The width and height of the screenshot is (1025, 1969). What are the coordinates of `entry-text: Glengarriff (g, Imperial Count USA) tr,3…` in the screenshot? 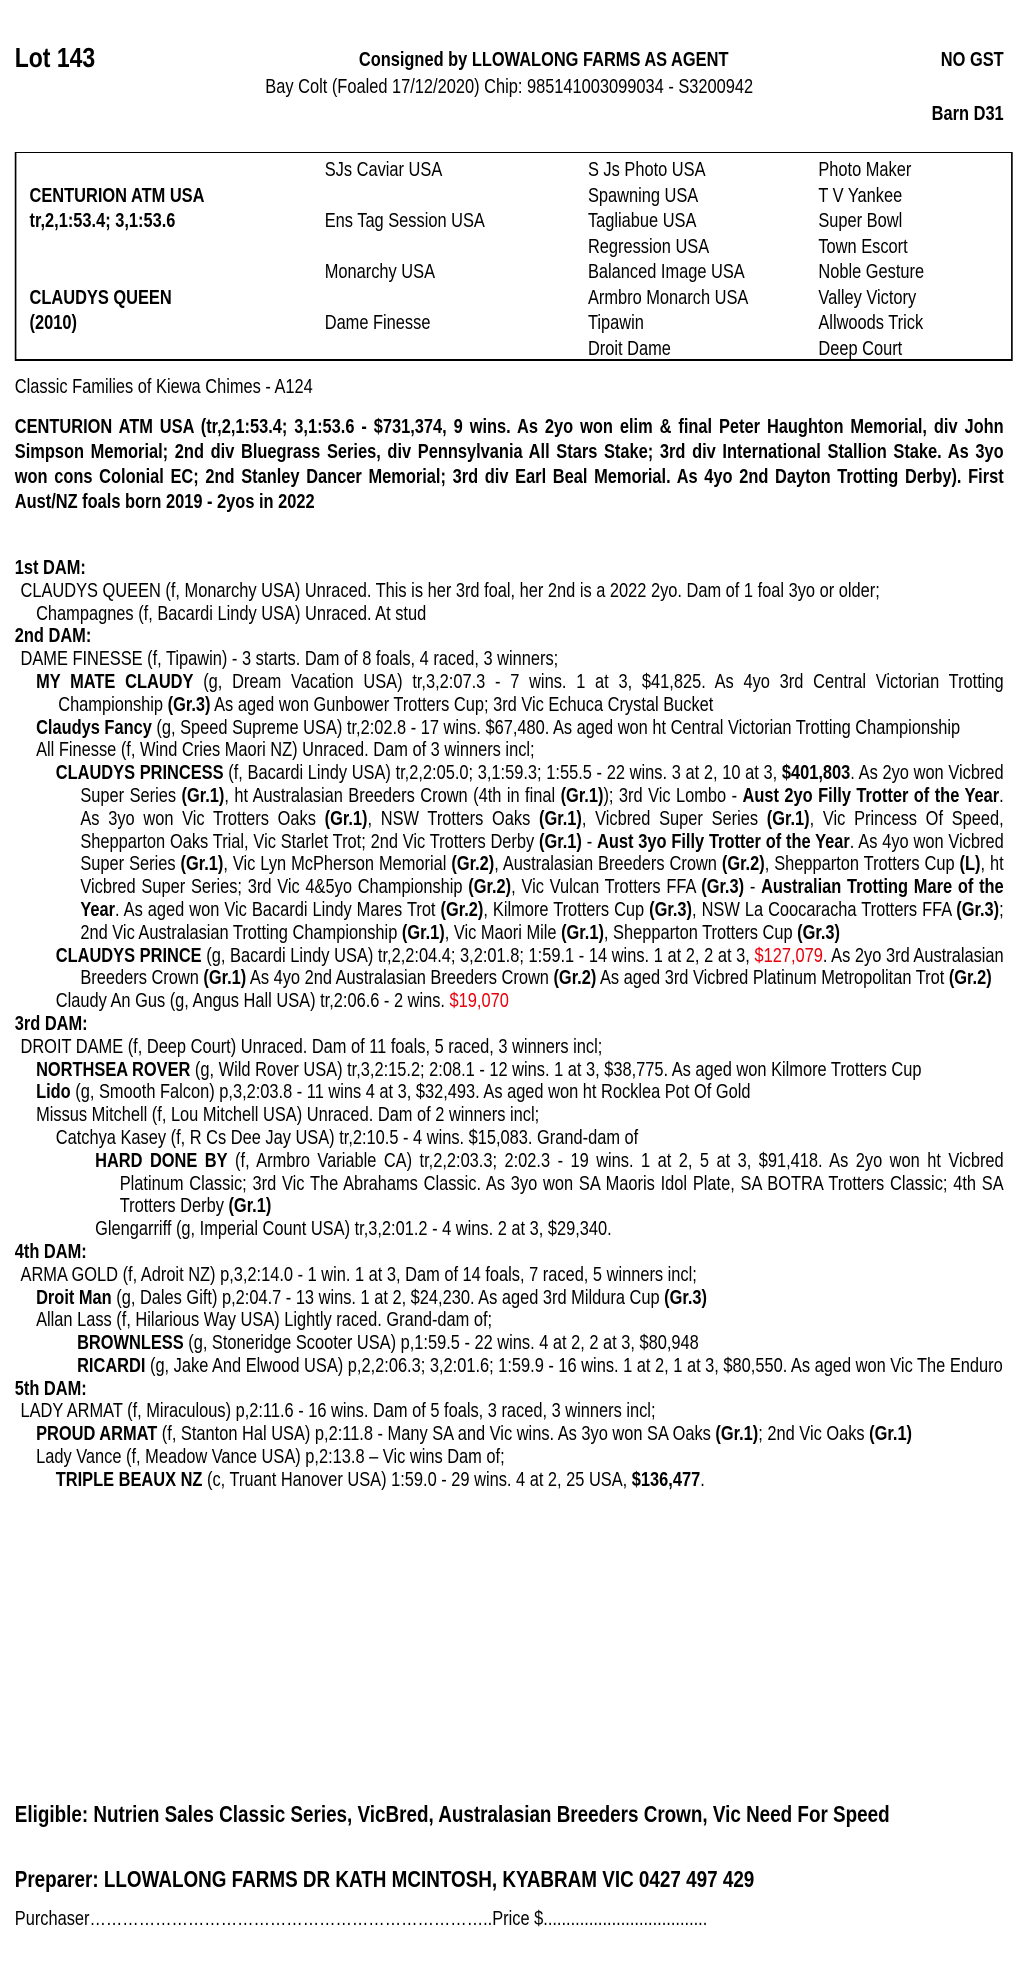 It's located at (353, 1229).